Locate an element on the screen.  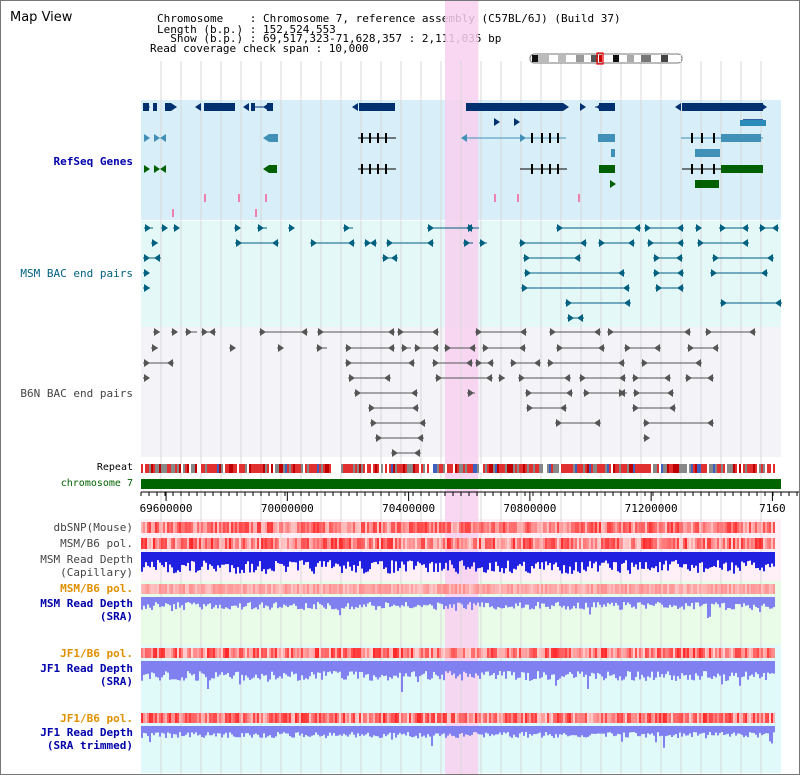
track-label-b6n-bac: B6N BAC end pairs is located at coordinates (76, 393).